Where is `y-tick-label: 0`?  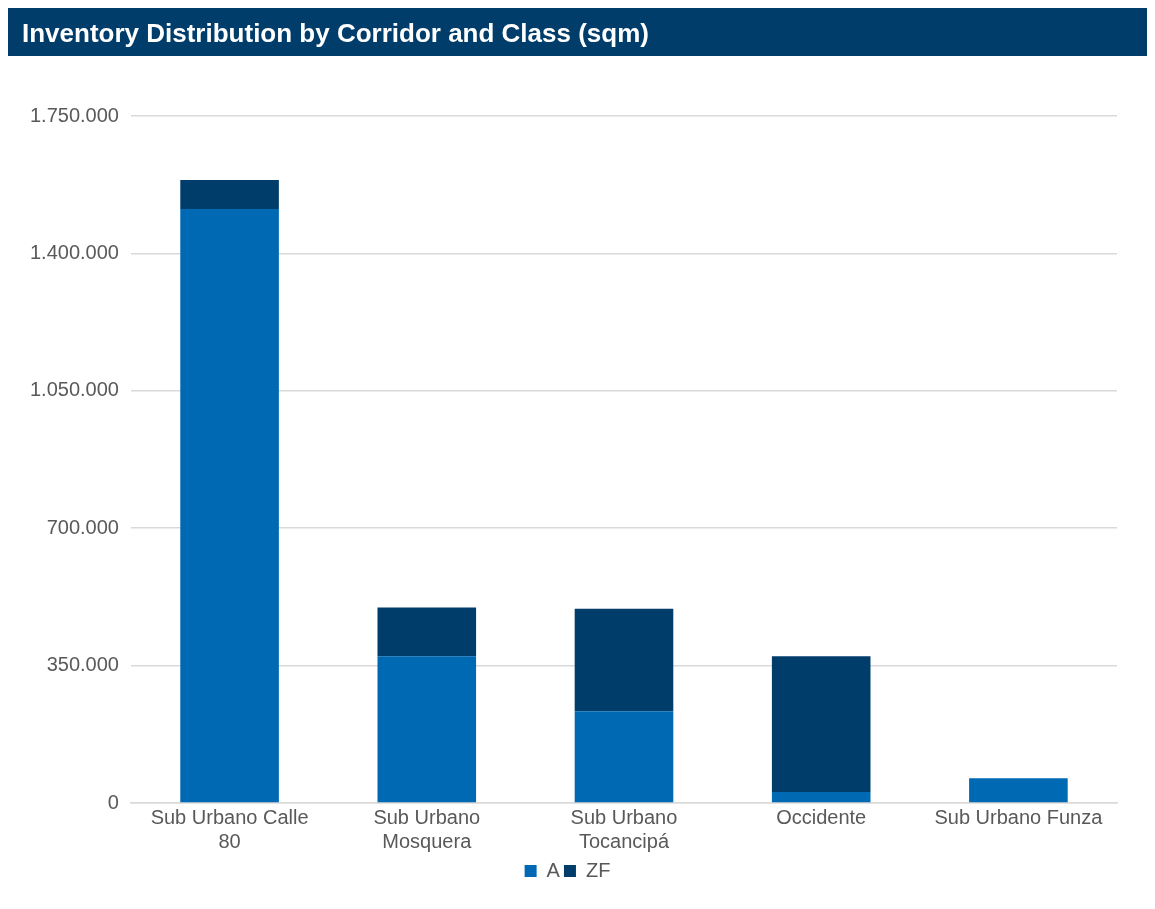
y-tick-label: 0 is located at coordinates (113, 801).